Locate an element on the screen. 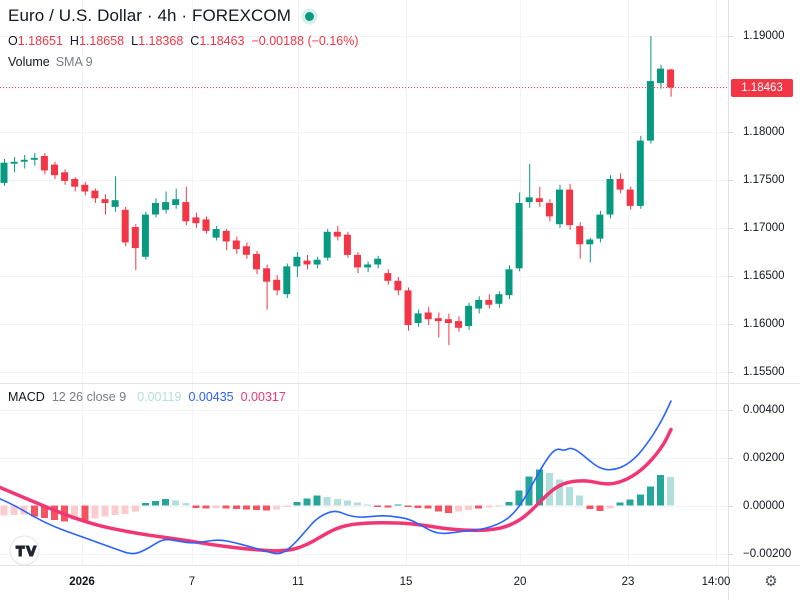  macd-label: MACD is located at coordinates (26, 396).